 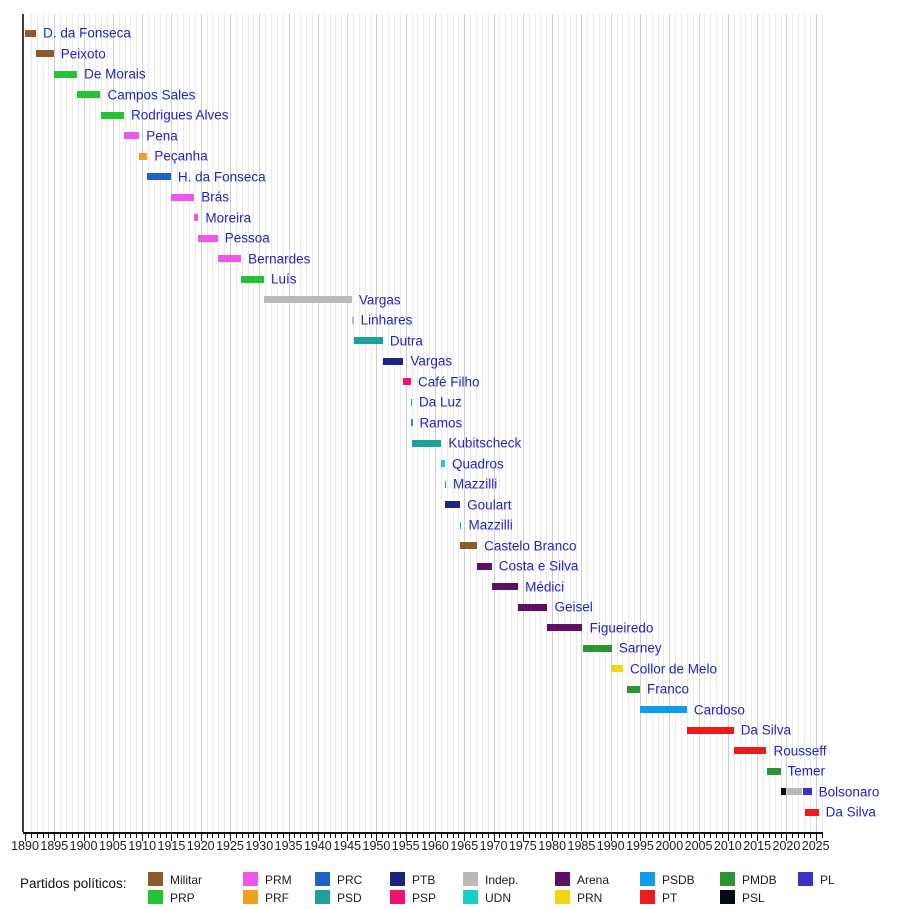 What do you see at coordinates (538, 566) in the screenshot?
I see `president-label: Costa e Silva` at bounding box center [538, 566].